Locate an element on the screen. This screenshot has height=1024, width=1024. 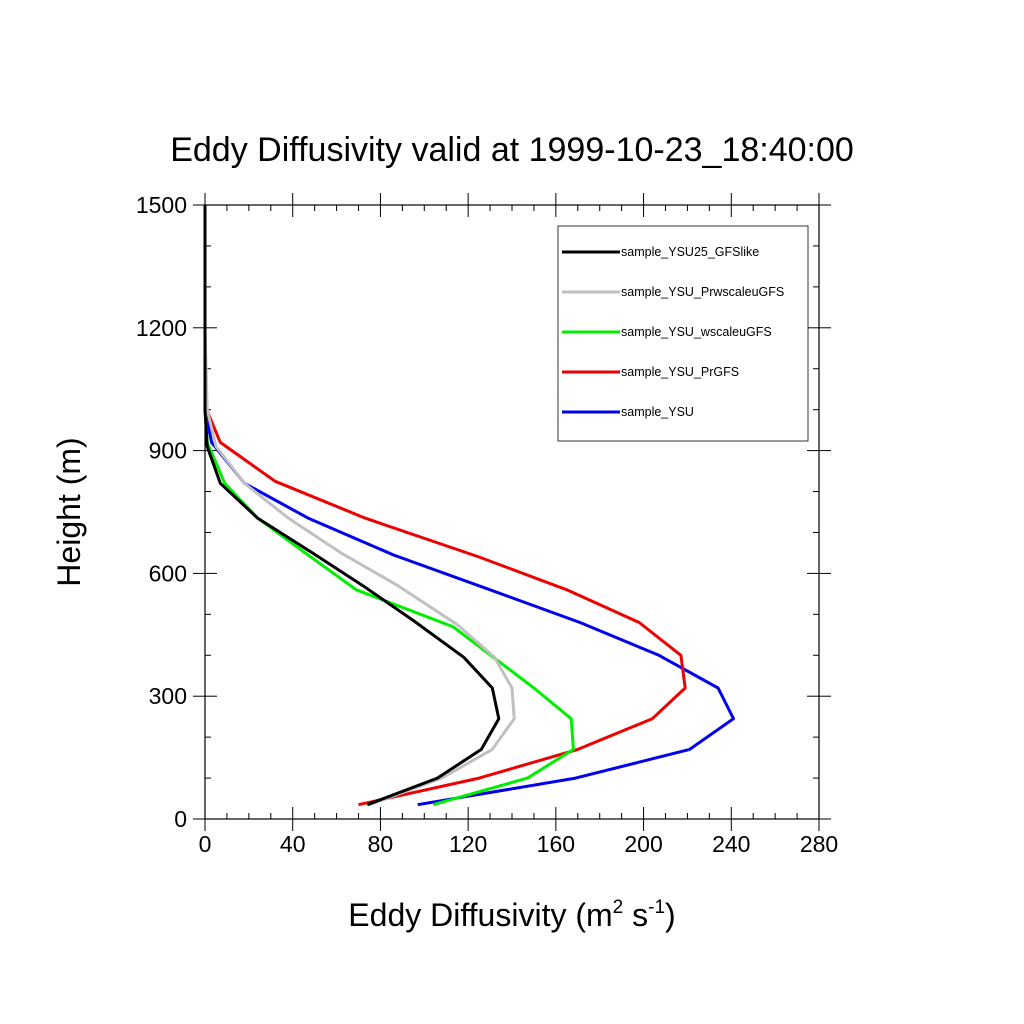
y-tick-label: 900 is located at coordinates (168, 451).